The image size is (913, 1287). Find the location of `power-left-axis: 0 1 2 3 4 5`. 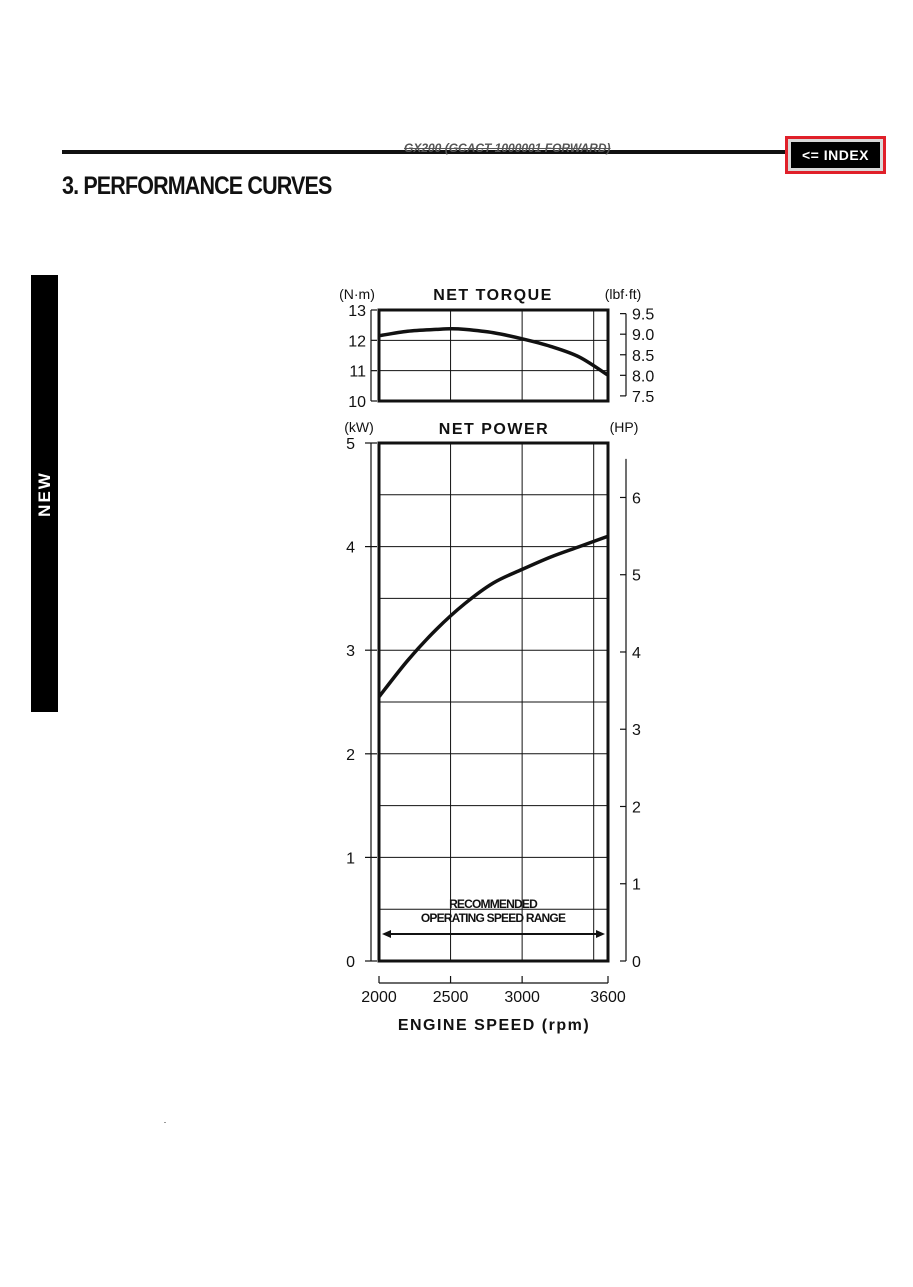

power-left-axis: 0 1 2 3 4 5 is located at coordinates (361, 703).